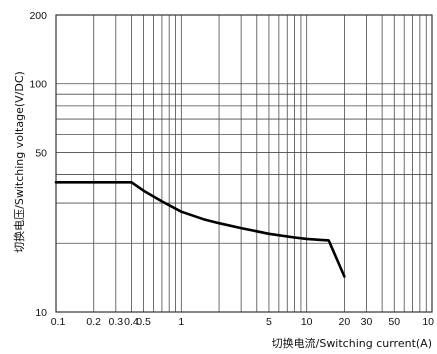 This screenshot has height=354, width=437. Describe the element at coordinates (352, 343) in the screenshot. I see `x-axis-label: 切换电流/Switching current(A)` at that location.